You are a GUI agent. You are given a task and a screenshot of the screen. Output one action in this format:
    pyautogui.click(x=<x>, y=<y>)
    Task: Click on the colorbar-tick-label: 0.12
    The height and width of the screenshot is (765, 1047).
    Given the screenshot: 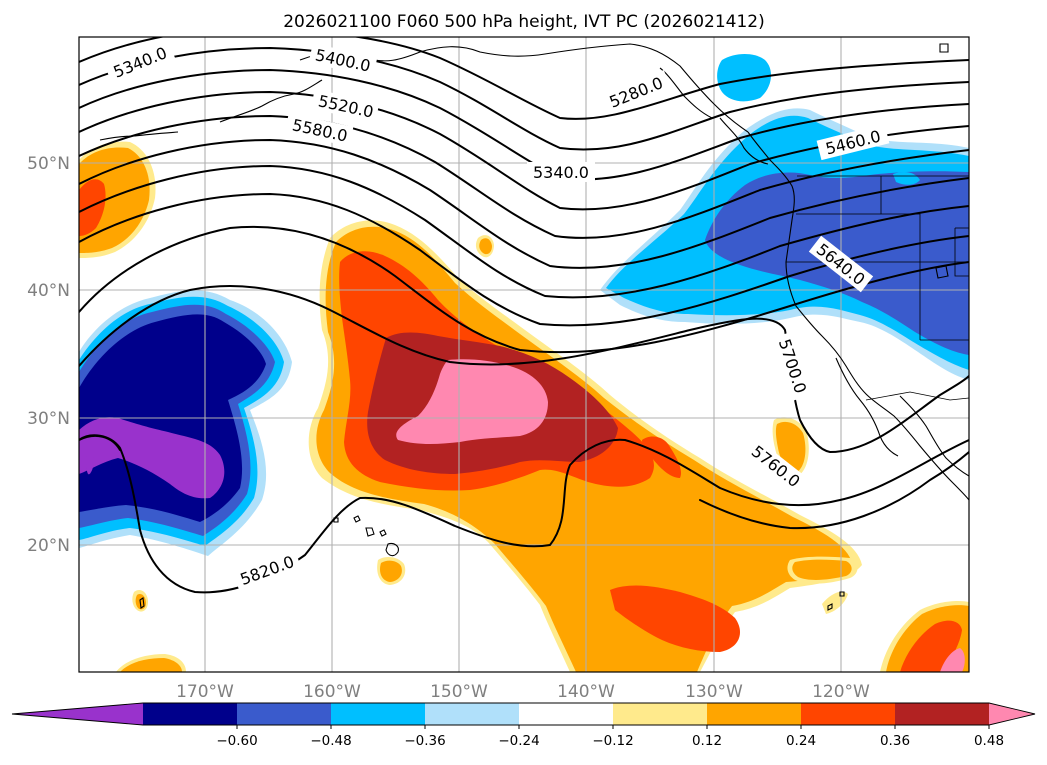 What is the action you would take?
    pyautogui.click(x=707, y=741)
    